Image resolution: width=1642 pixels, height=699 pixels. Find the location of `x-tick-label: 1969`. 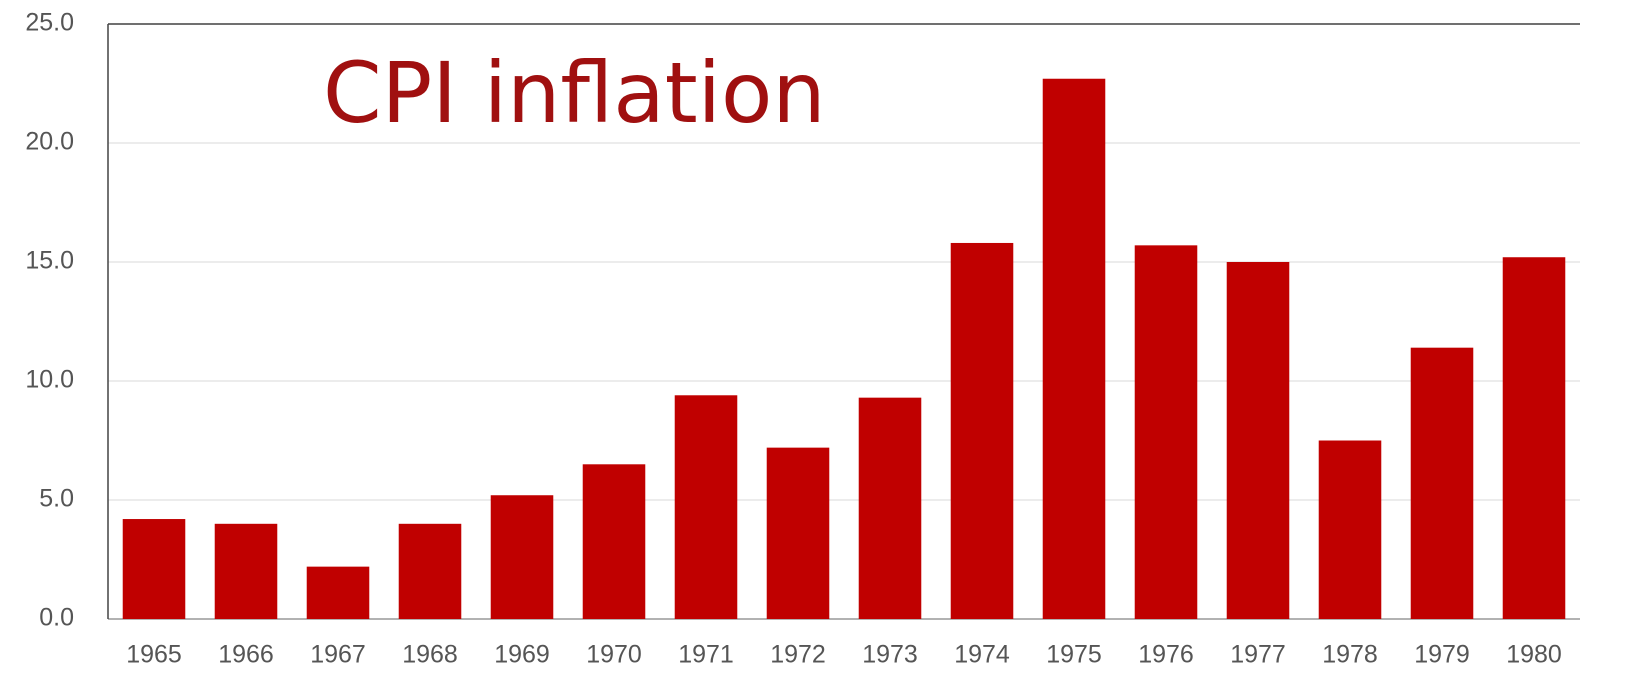

x-tick-label: 1969 is located at coordinates (522, 655).